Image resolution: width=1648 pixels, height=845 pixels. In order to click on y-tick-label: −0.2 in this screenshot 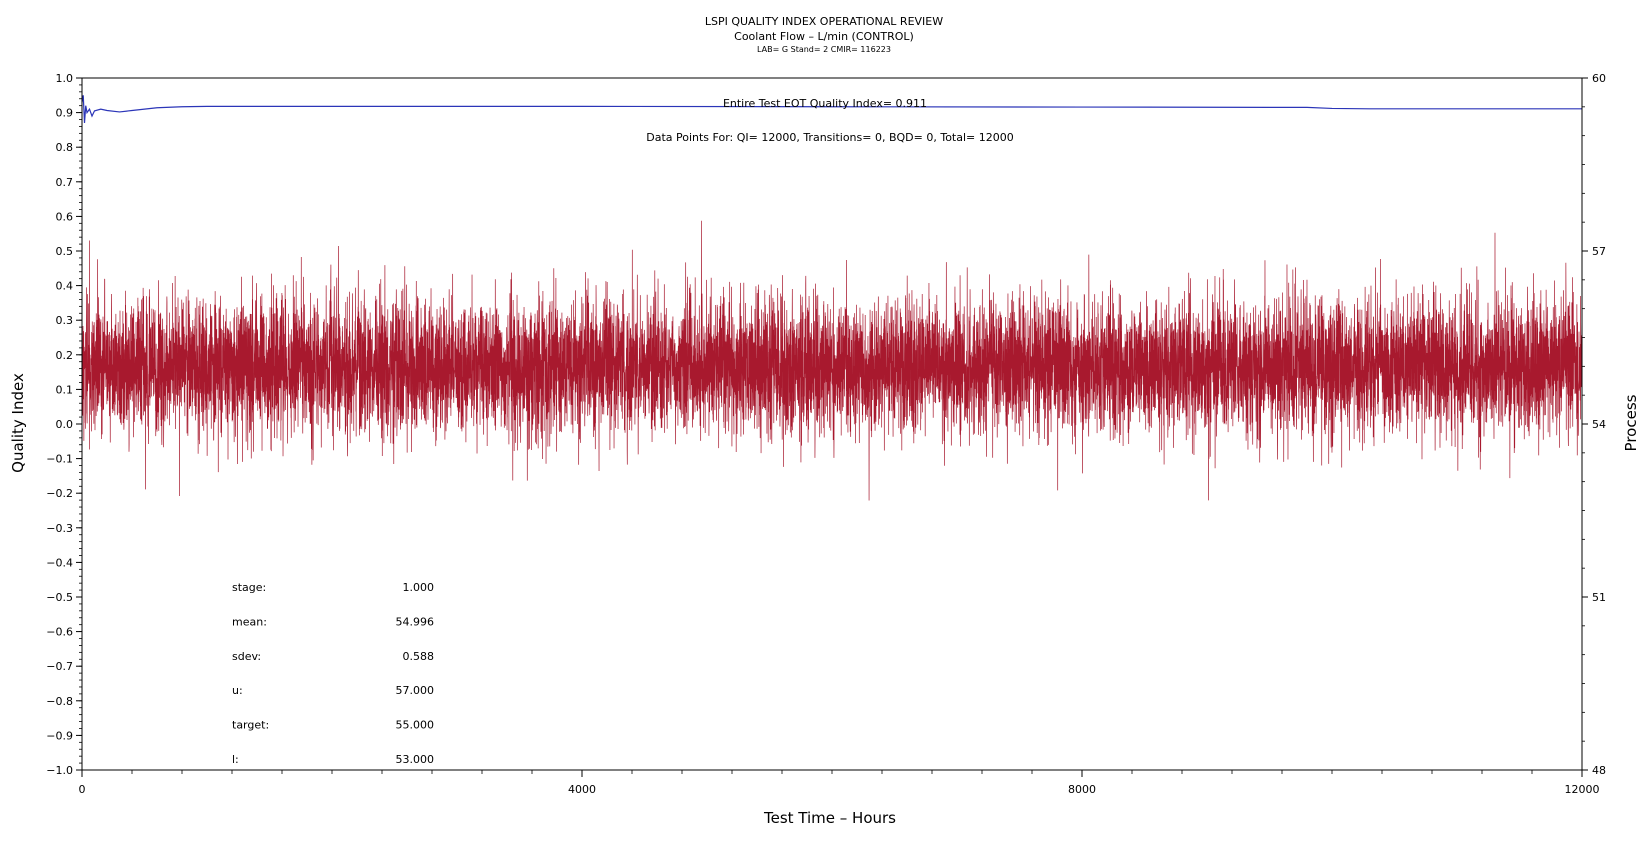, I will do `click(59, 493)`.